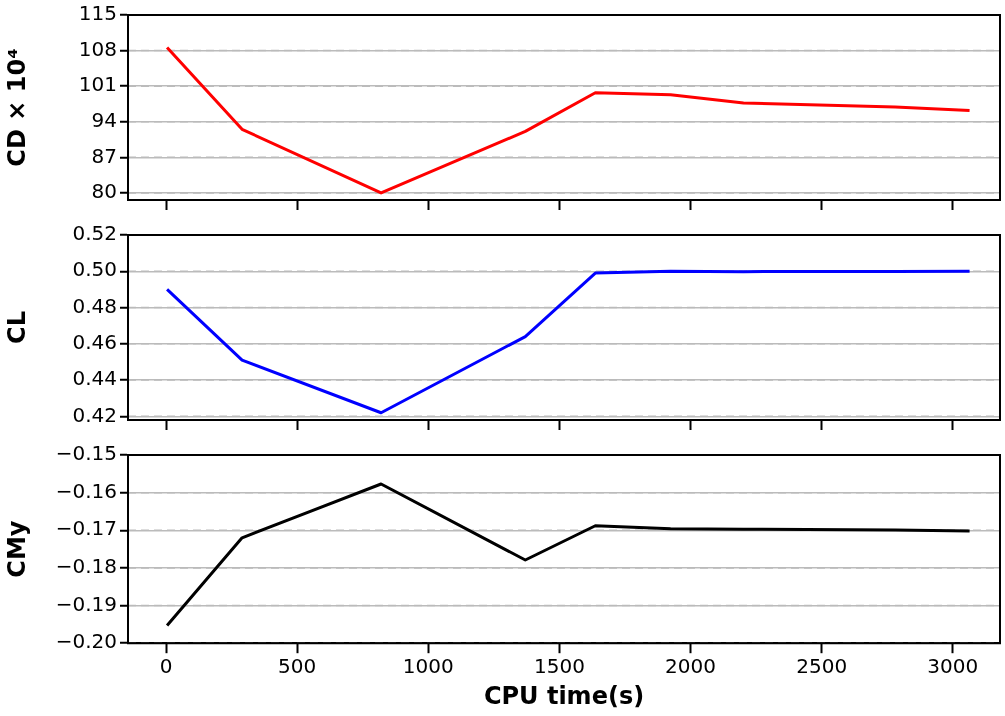  Describe the element at coordinates (86, 453) in the screenshot. I see `y-tick-label: −0.15` at that location.